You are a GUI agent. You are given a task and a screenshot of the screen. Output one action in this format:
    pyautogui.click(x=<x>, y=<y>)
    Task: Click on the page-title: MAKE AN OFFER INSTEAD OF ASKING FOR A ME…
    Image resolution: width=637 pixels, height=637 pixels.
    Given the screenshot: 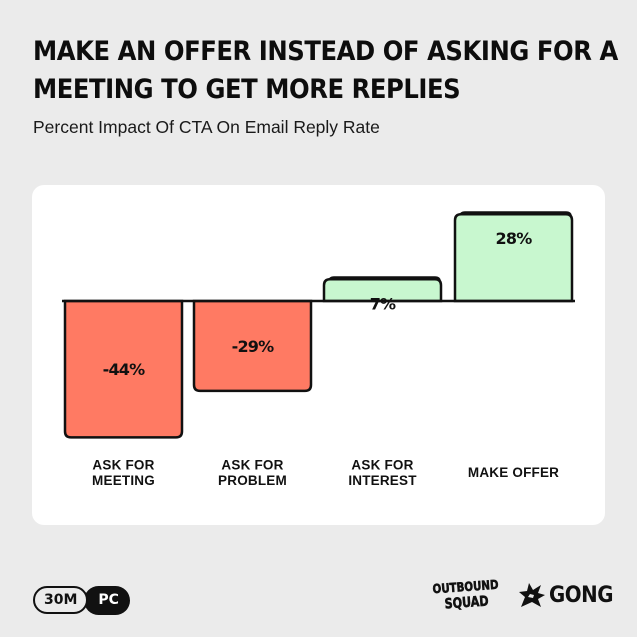 What is the action you would take?
    pyautogui.click(x=325, y=71)
    